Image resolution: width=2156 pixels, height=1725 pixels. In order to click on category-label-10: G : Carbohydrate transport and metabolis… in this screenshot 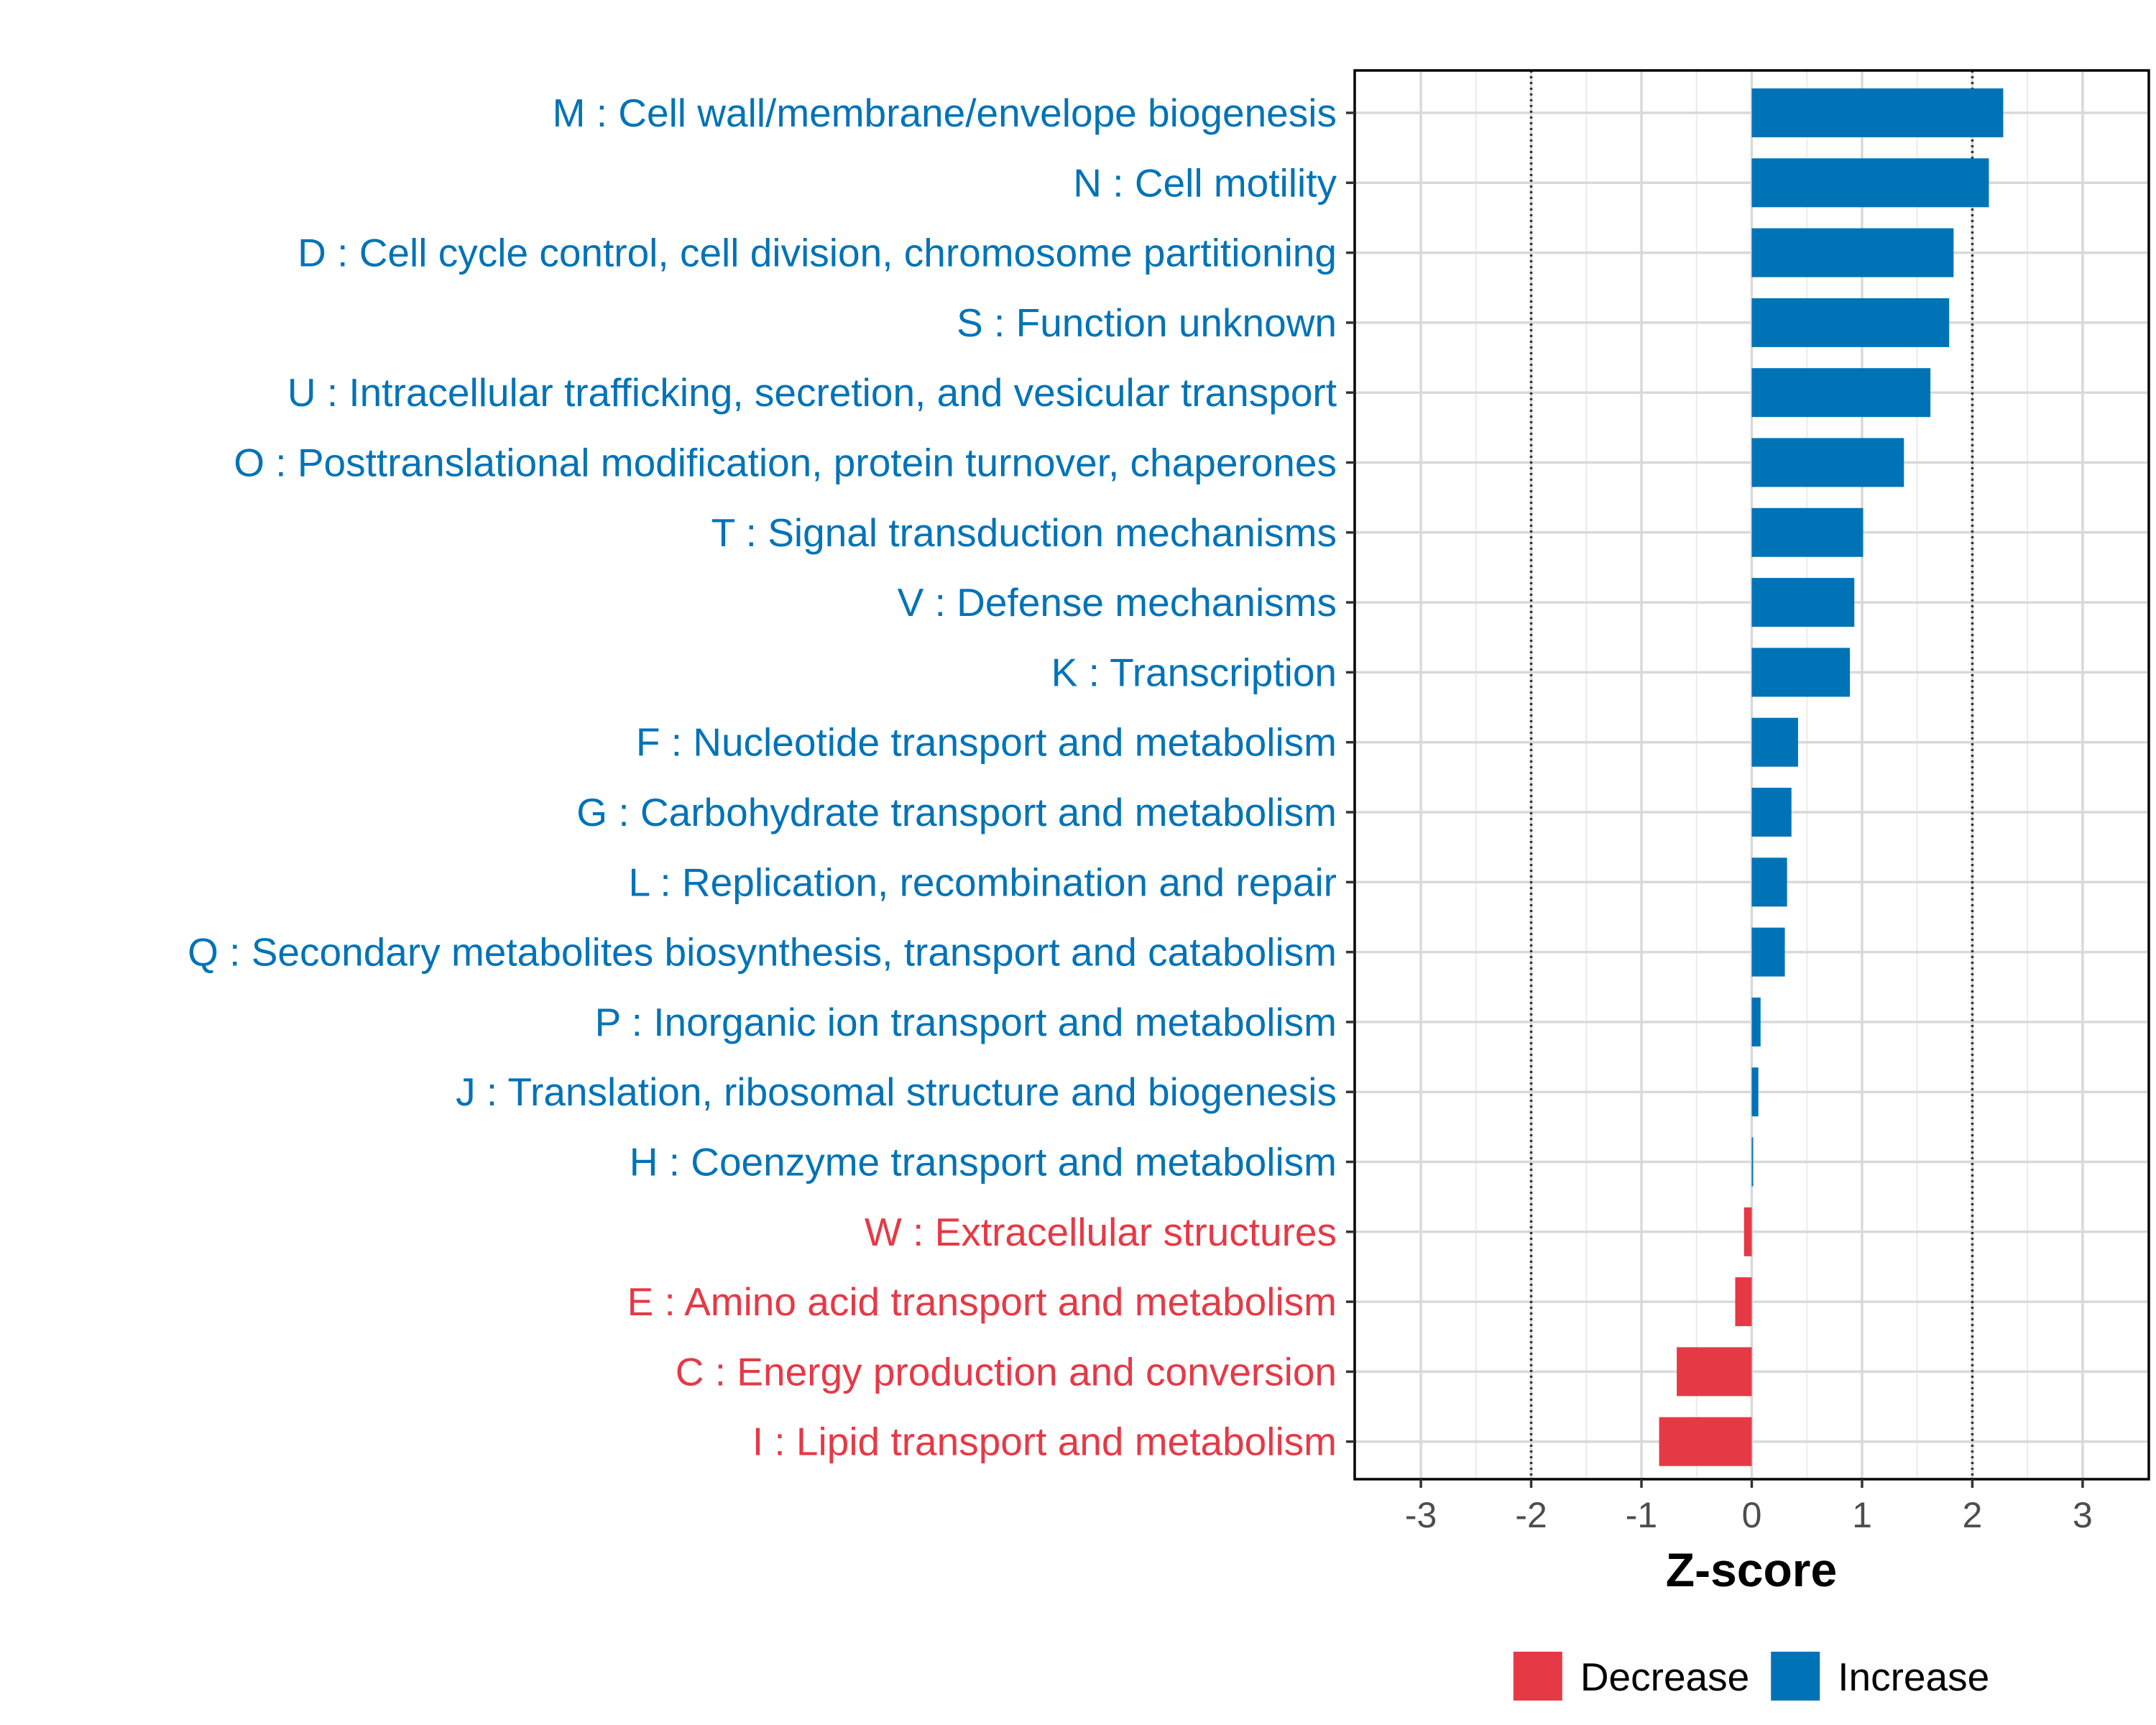, I will do `click(957, 812)`.